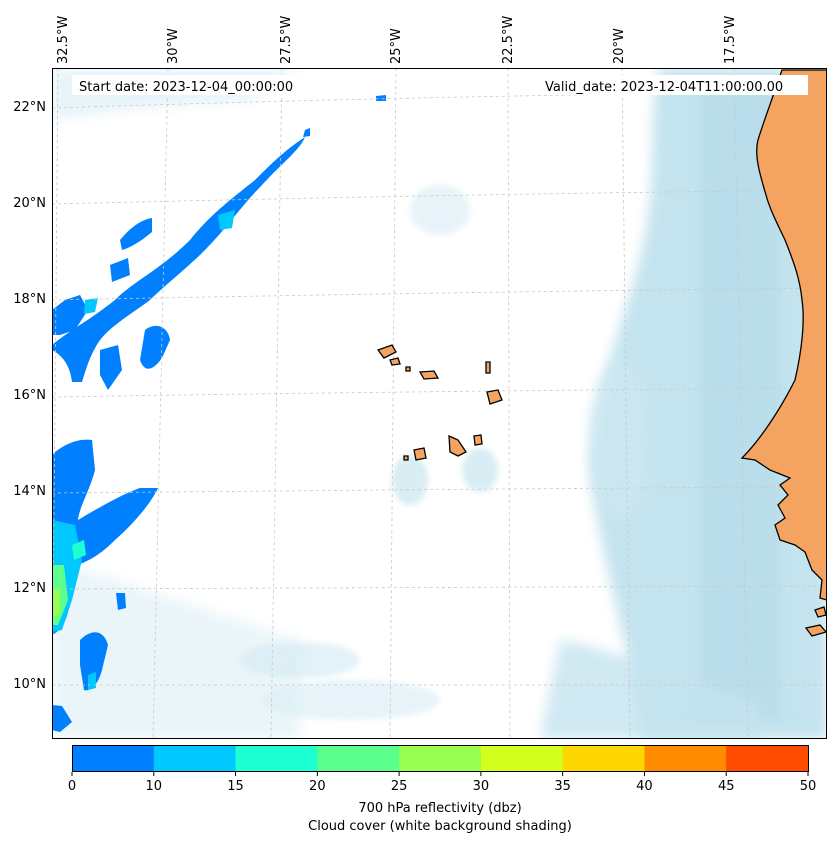 This screenshot has width=837, height=843. I want to click on lon-label: 27.5°W, so click(286, 40).